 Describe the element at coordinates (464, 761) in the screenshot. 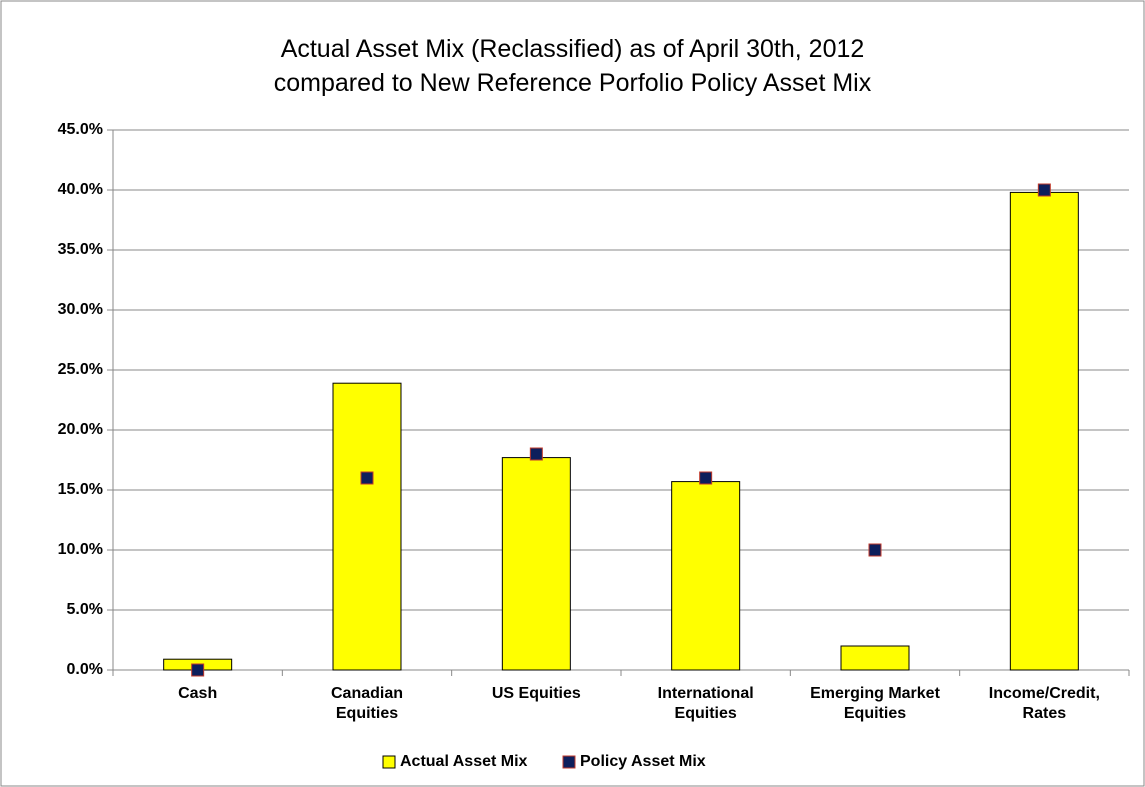

I see `legend-label: Actual Asset Mix` at that location.